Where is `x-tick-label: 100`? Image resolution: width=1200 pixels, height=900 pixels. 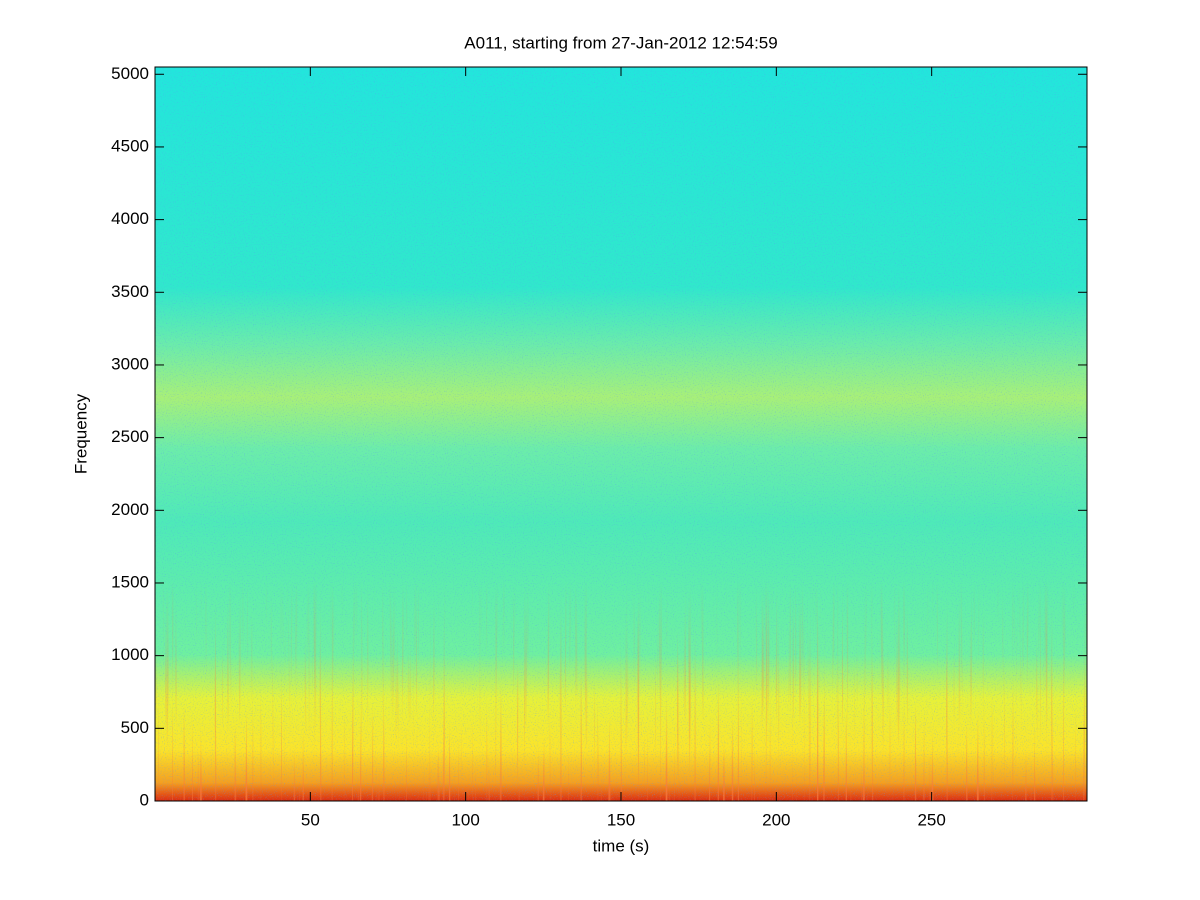 x-tick-label: 100 is located at coordinates (465, 819).